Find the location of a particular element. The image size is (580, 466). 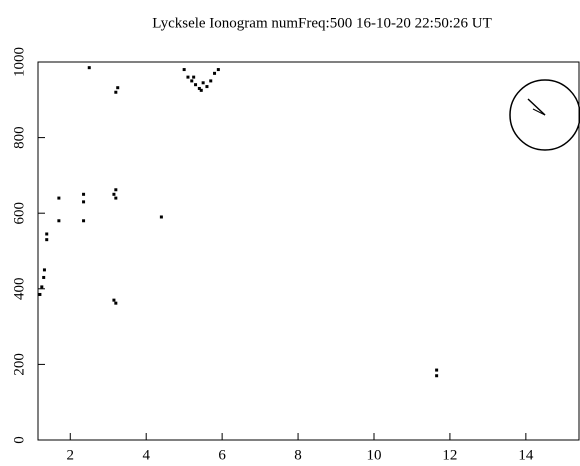

y-tick-label: 400 is located at coordinates (19, 289).